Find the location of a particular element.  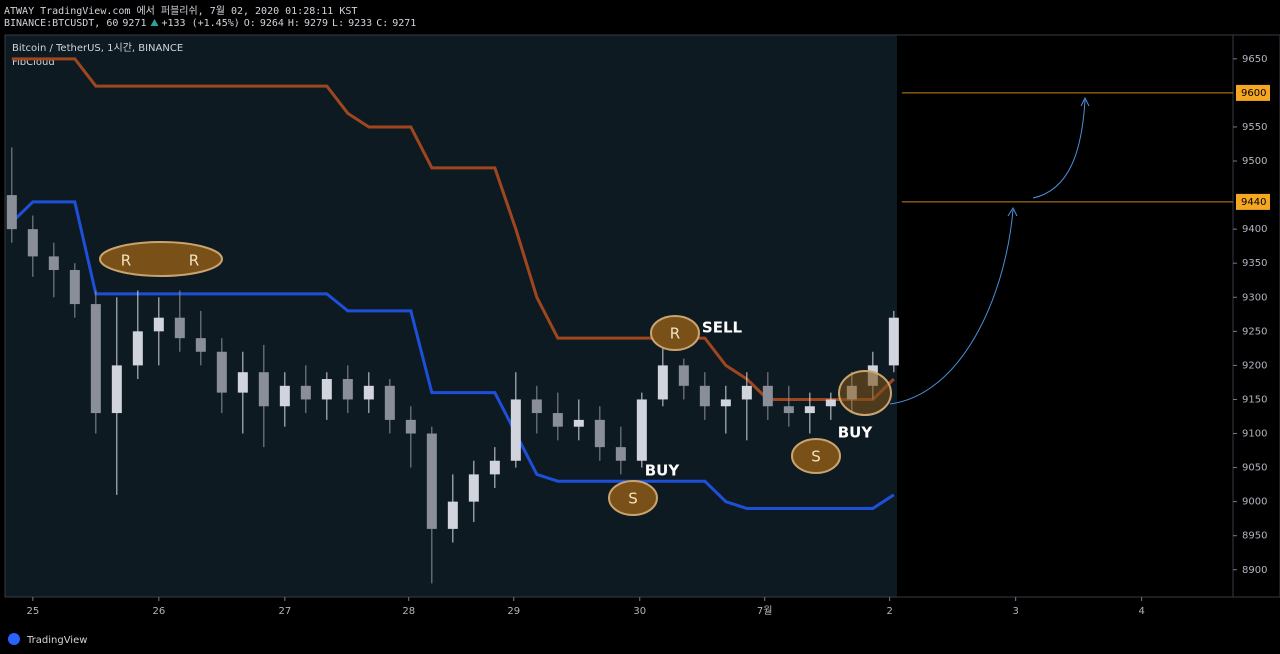

header-field: L: is located at coordinates (338, 23).